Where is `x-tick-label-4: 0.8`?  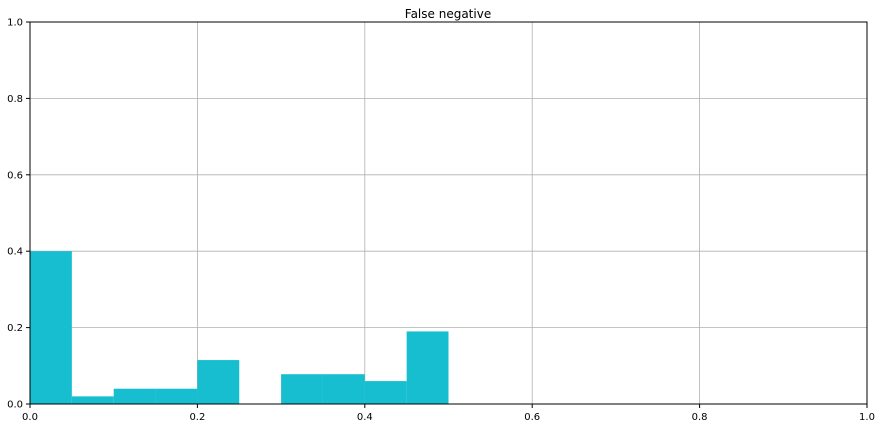 x-tick-label-4: 0.8 is located at coordinates (700, 417).